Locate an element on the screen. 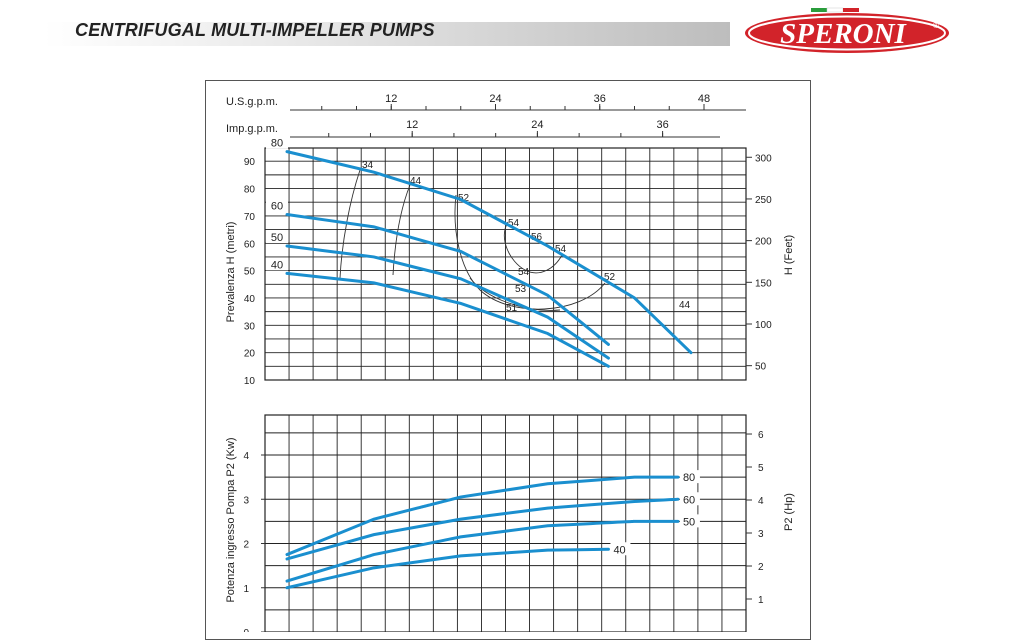 Image resolution: width=1015 pixels, height=640 pixels. power-y-tick-label: 4 is located at coordinates (246, 456).